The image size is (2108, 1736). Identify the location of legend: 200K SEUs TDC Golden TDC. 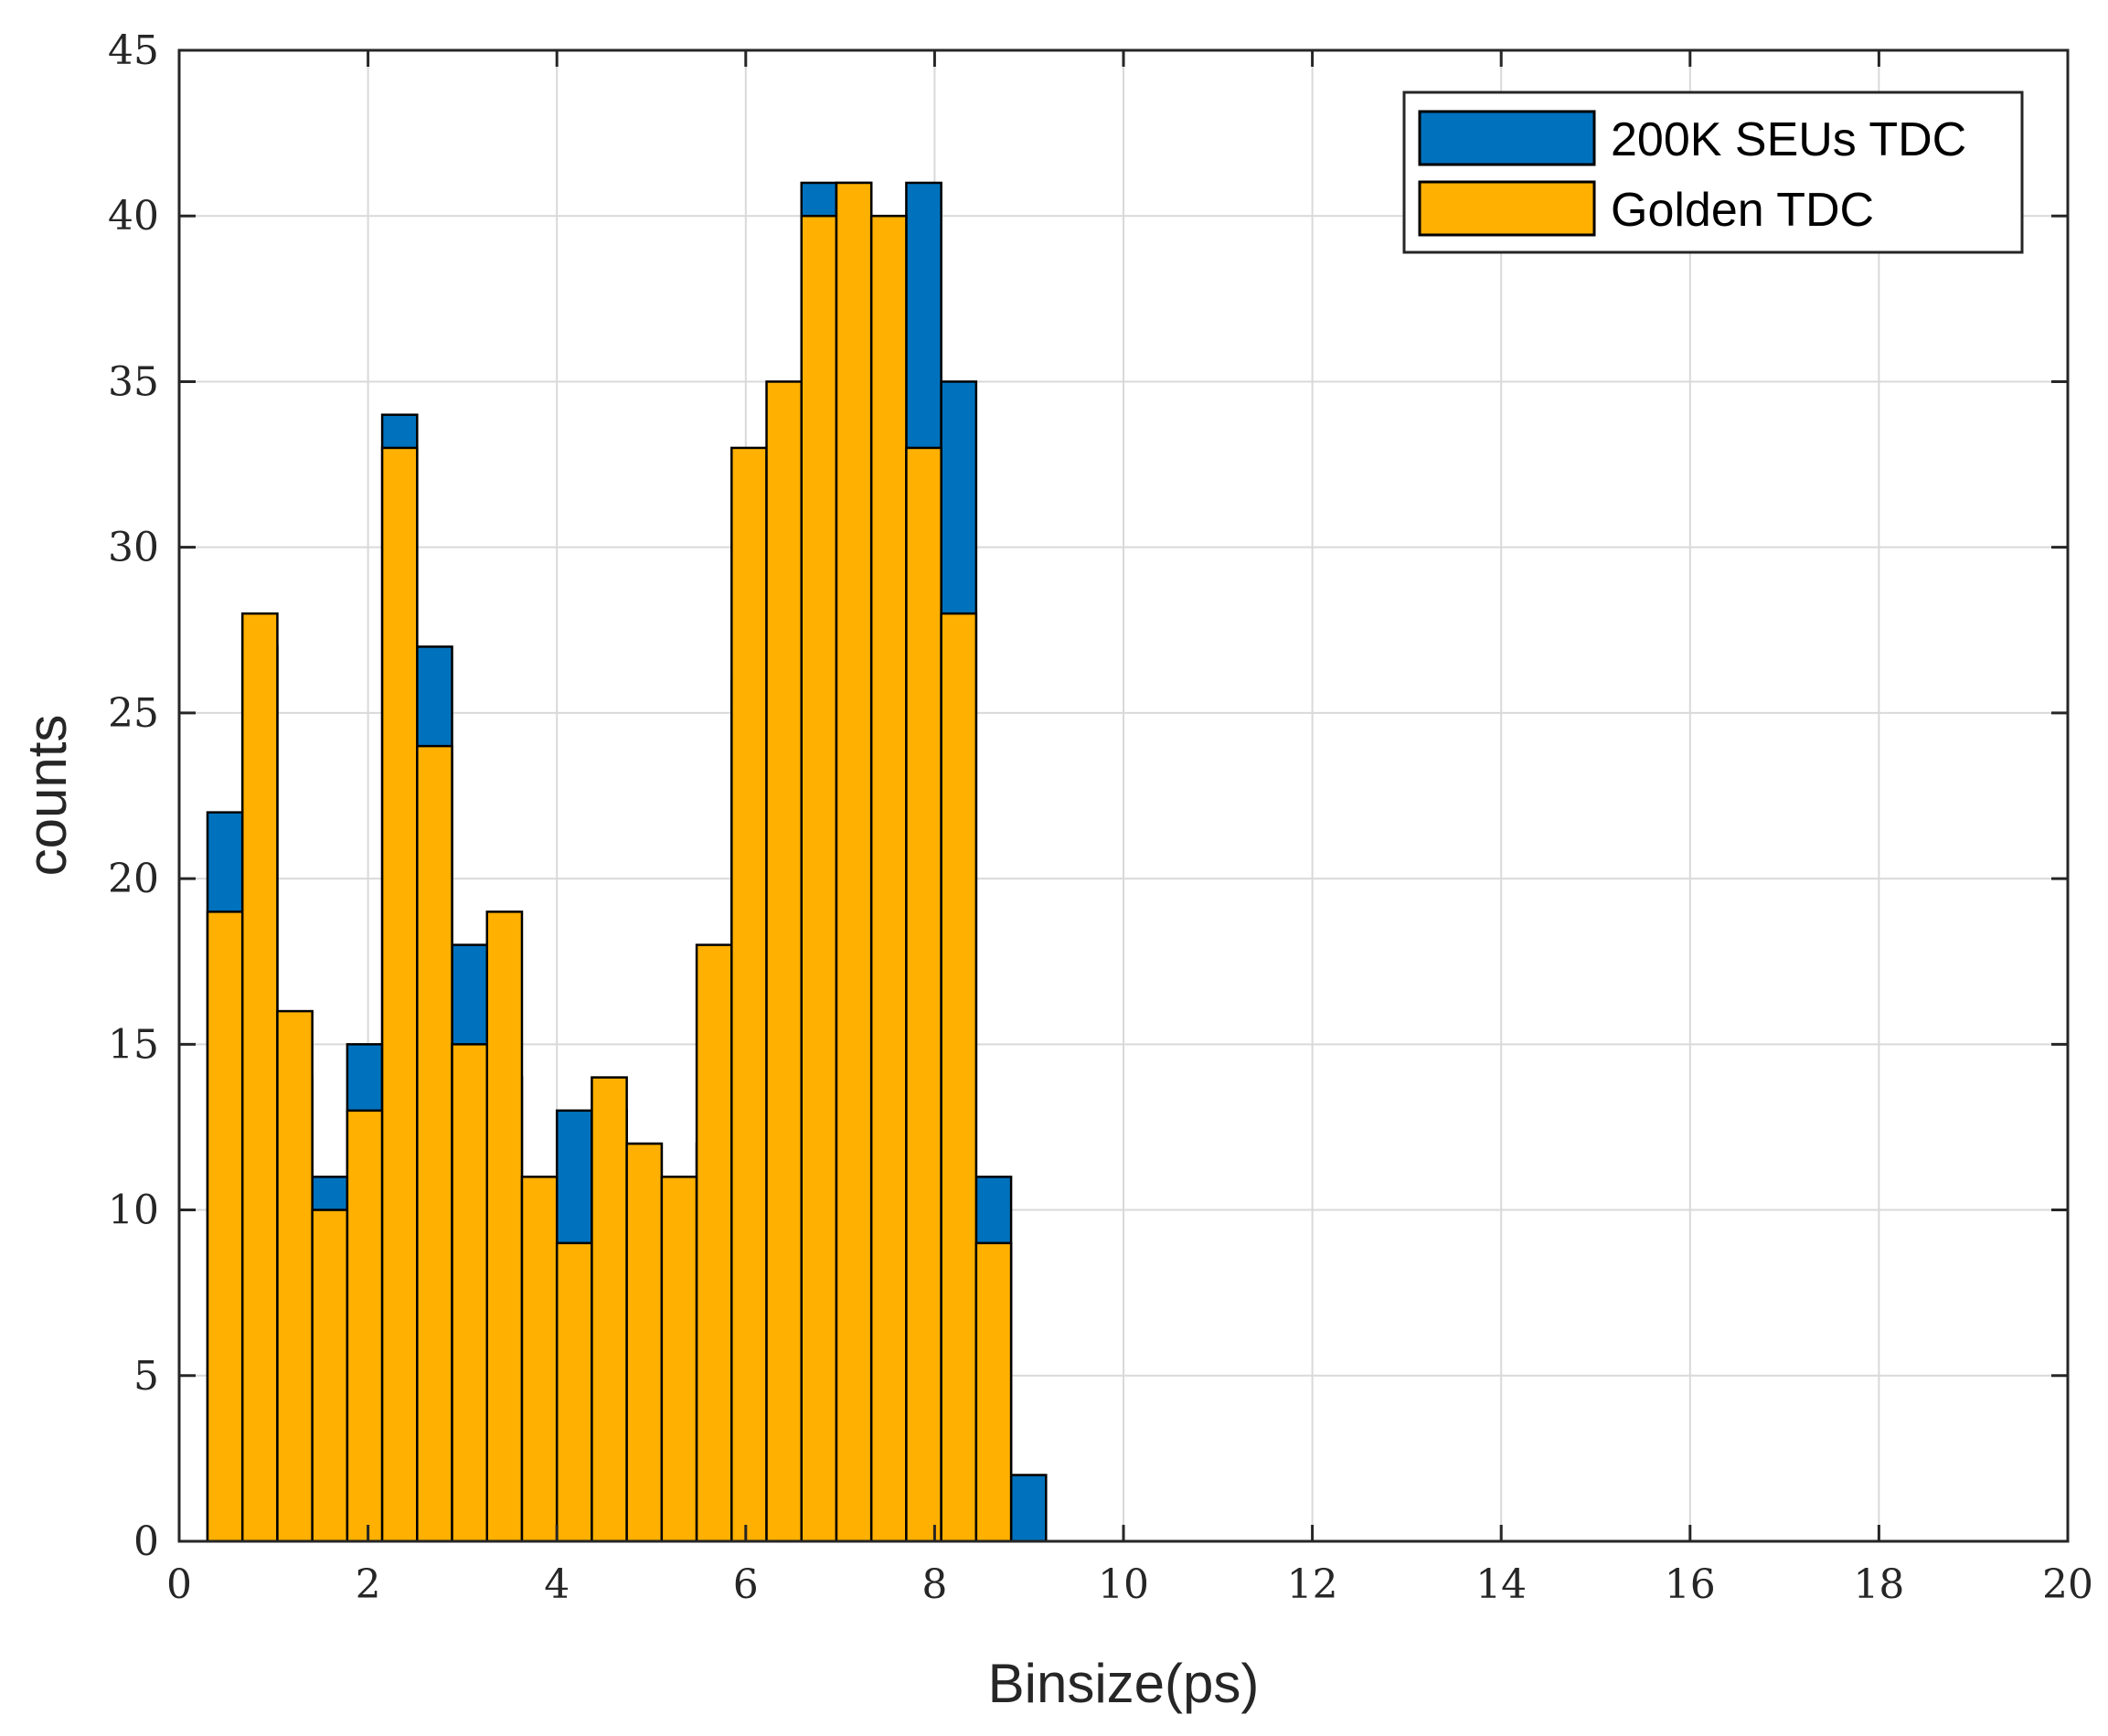
(1713, 172).